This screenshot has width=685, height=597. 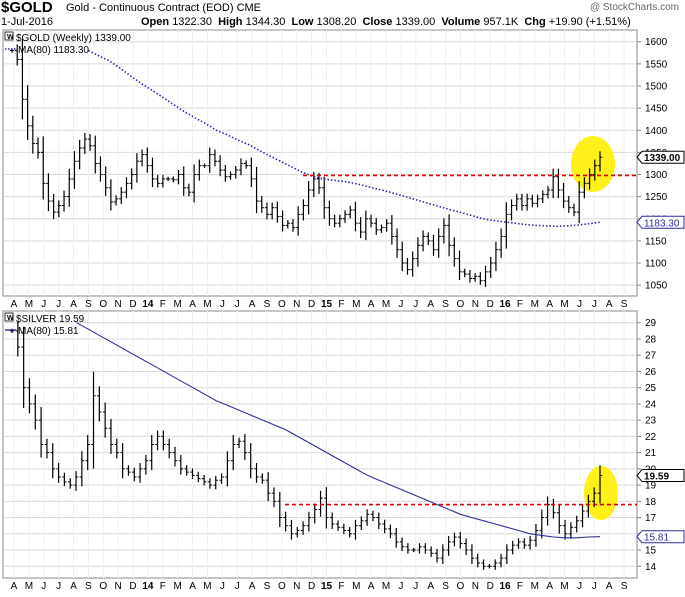 I want to click on gold-y-tick-label: 1050, so click(x=656, y=286).